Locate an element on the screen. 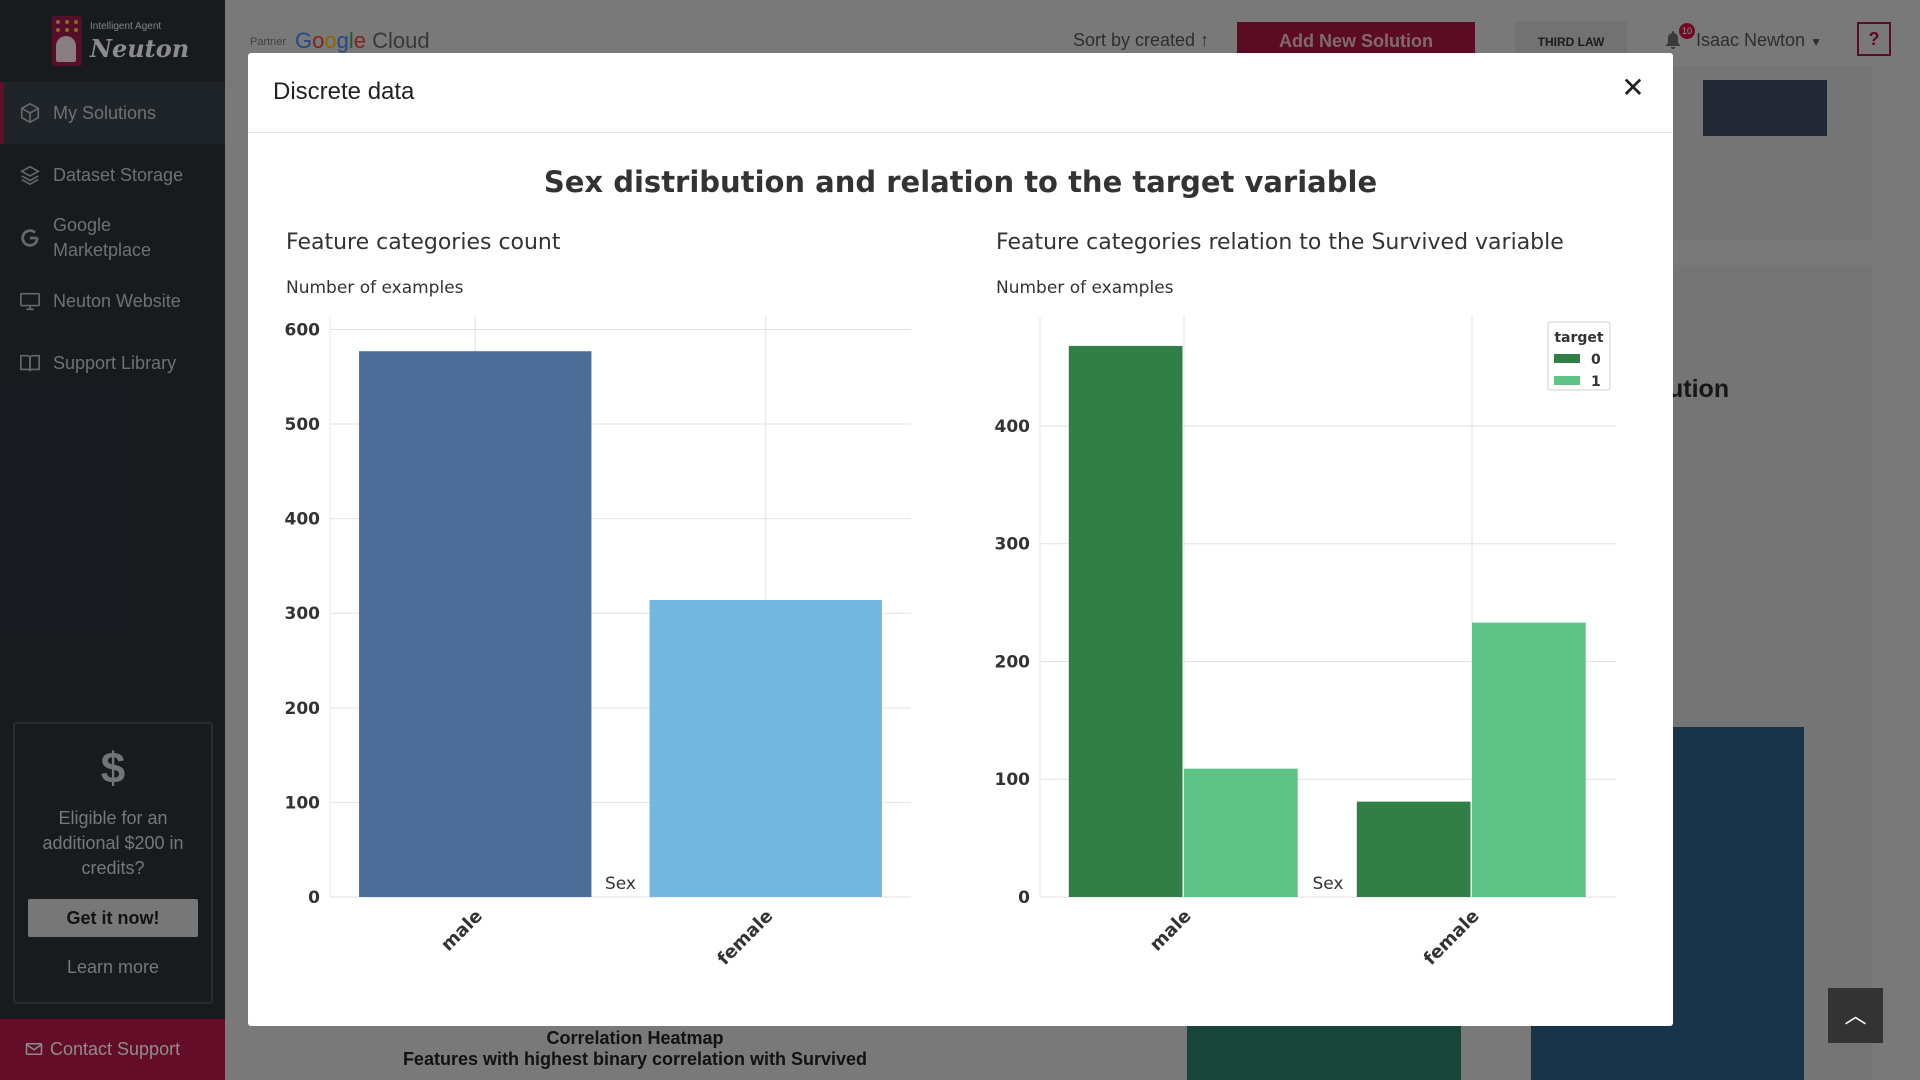 Image resolution: width=1920 pixels, height=1080 pixels. sidebar-item-dataset-storage: Dataset Storage is located at coordinates (112, 175).